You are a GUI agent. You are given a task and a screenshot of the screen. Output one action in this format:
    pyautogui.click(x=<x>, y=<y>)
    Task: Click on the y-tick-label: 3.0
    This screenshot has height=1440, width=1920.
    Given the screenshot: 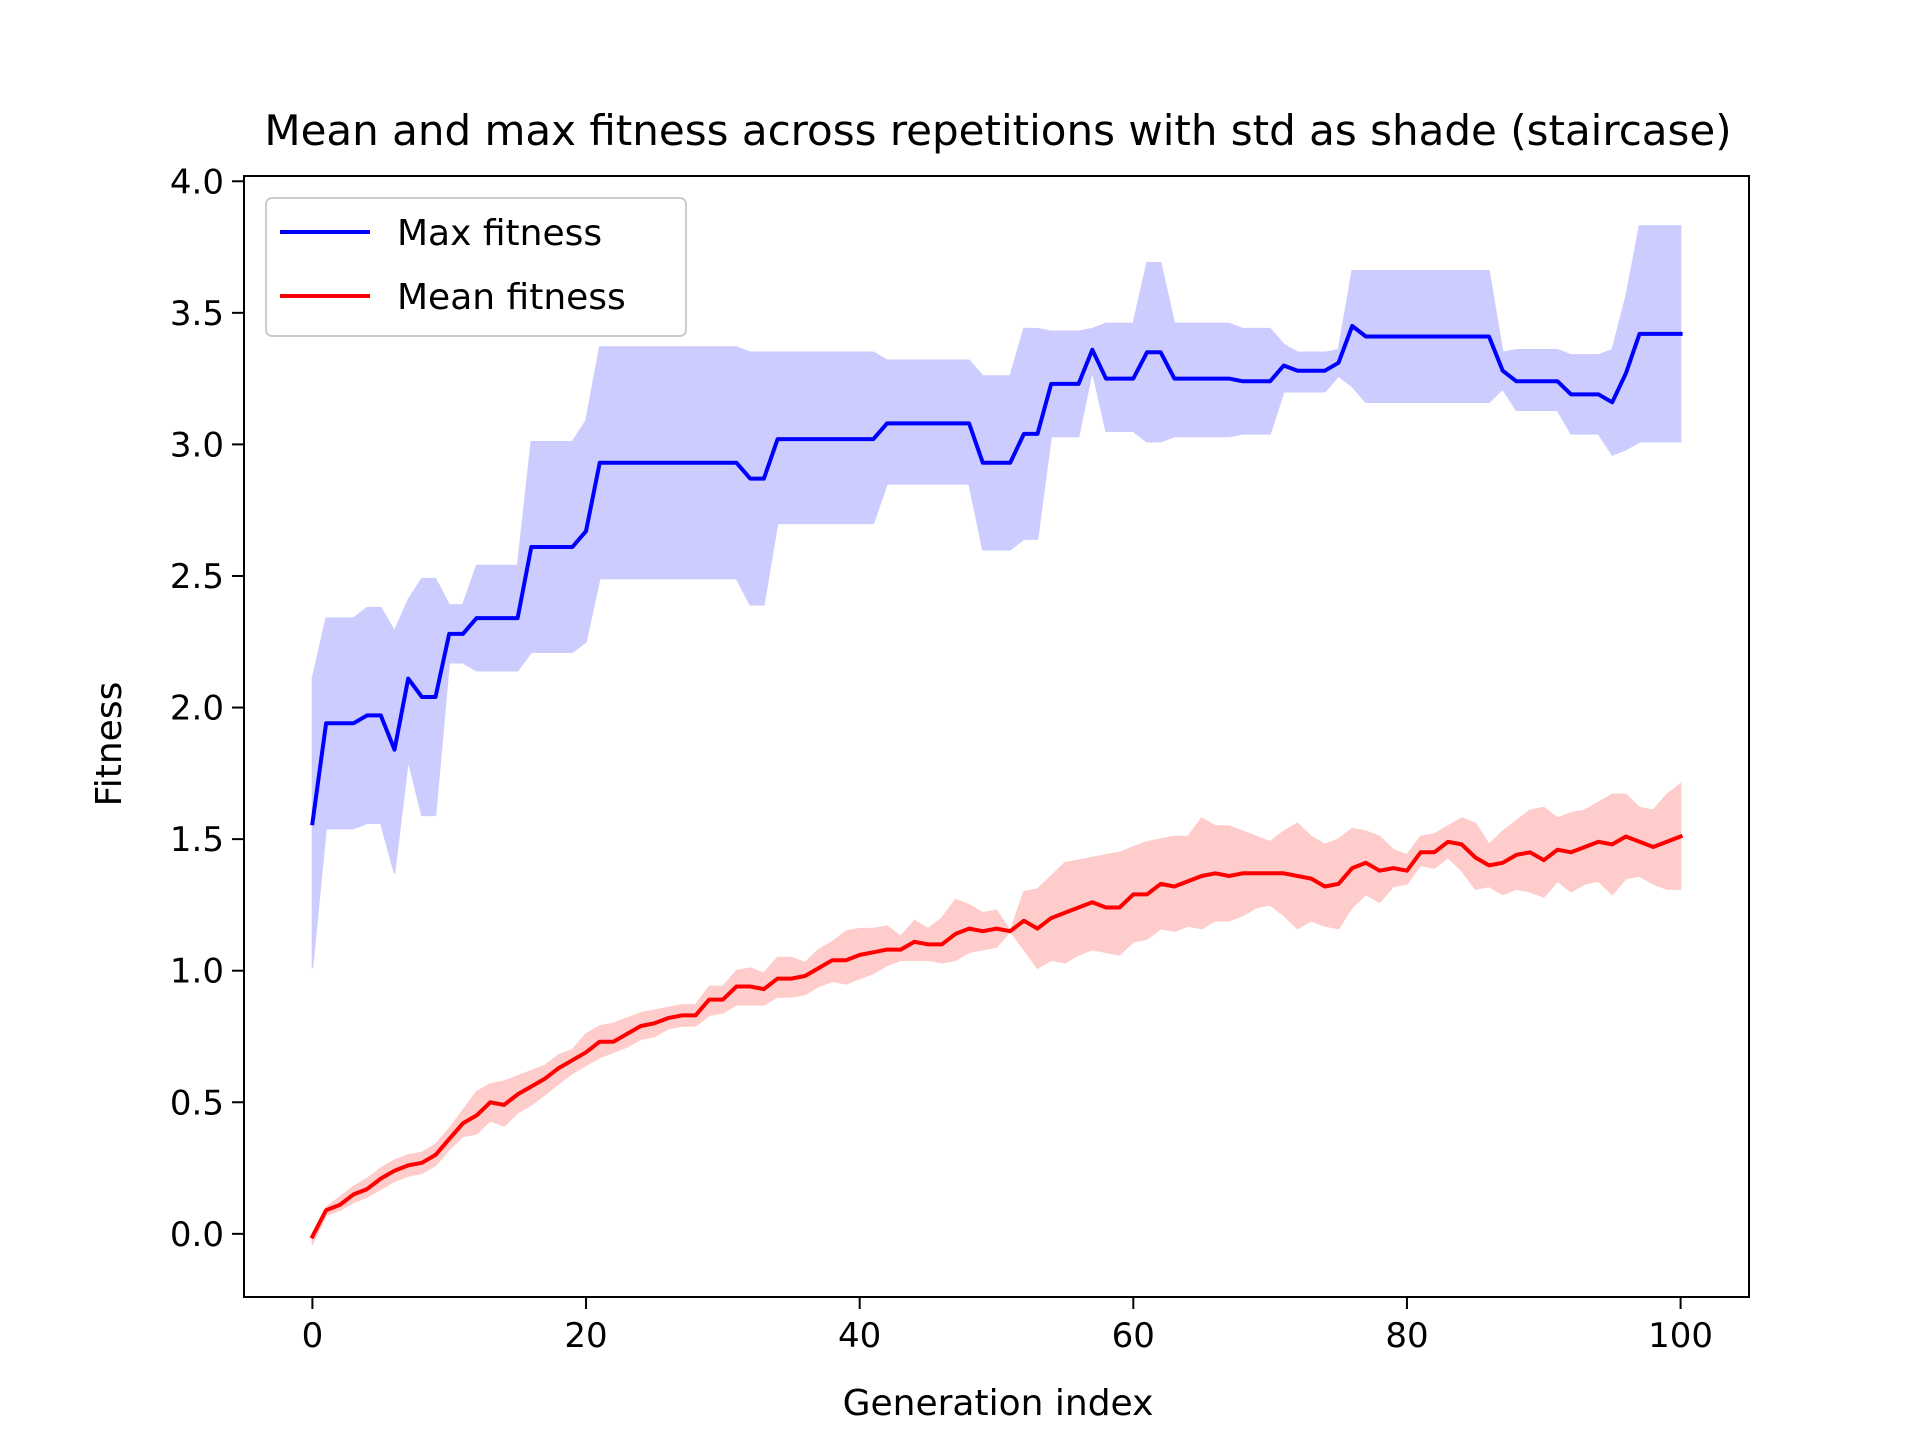 What is the action you would take?
    pyautogui.click(x=197, y=445)
    